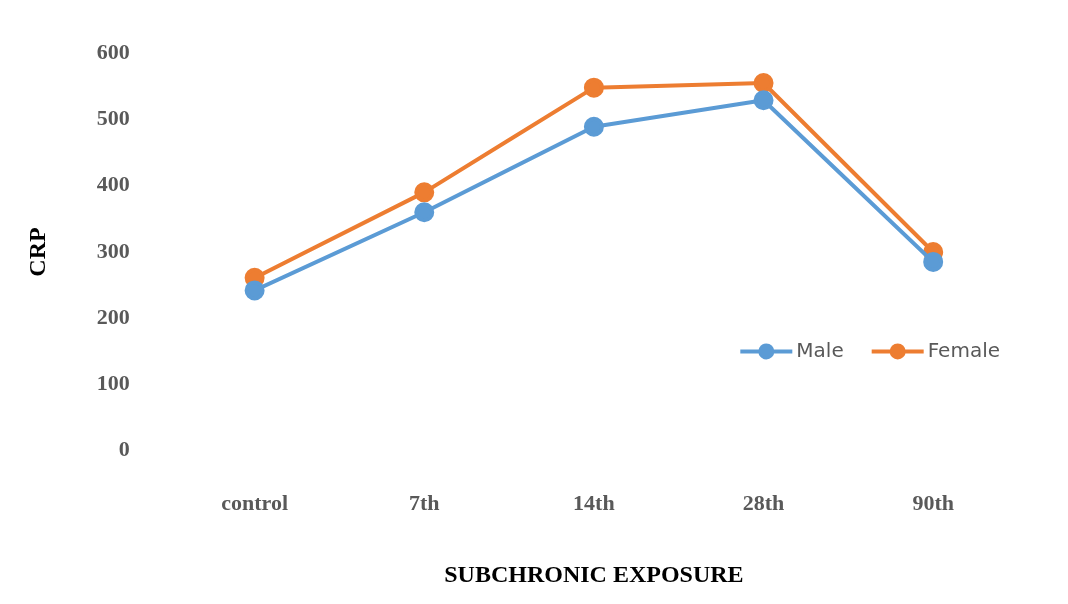 Image resolution: width=1068 pixels, height=604 pixels. What do you see at coordinates (964, 349) in the screenshot?
I see `legend-label: Female` at bounding box center [964, 349].